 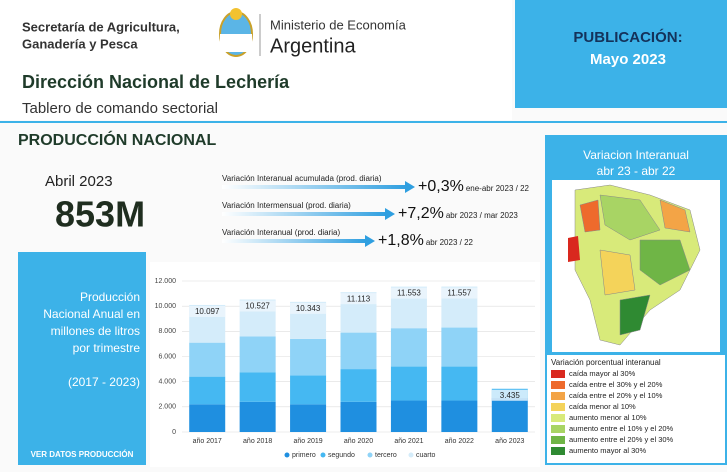 What do you see at coordinates (117, 139) in the screenshot?
I see `section-title: PRODUCCIÓN NACIONAL` at bounding box center [117, 139].